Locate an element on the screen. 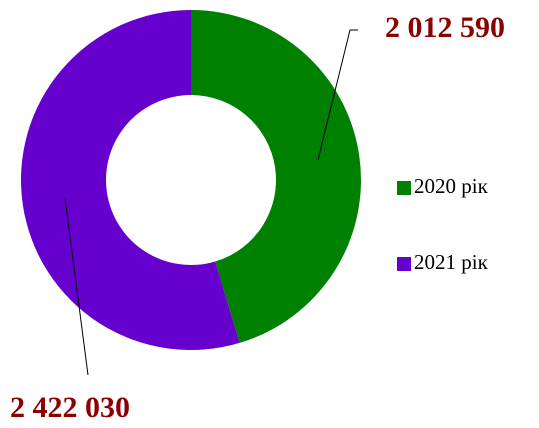 Image resolution: width=539 pixels, height=428 pixels. legend-label: 2020 рік is located at coordinates (451, 186).